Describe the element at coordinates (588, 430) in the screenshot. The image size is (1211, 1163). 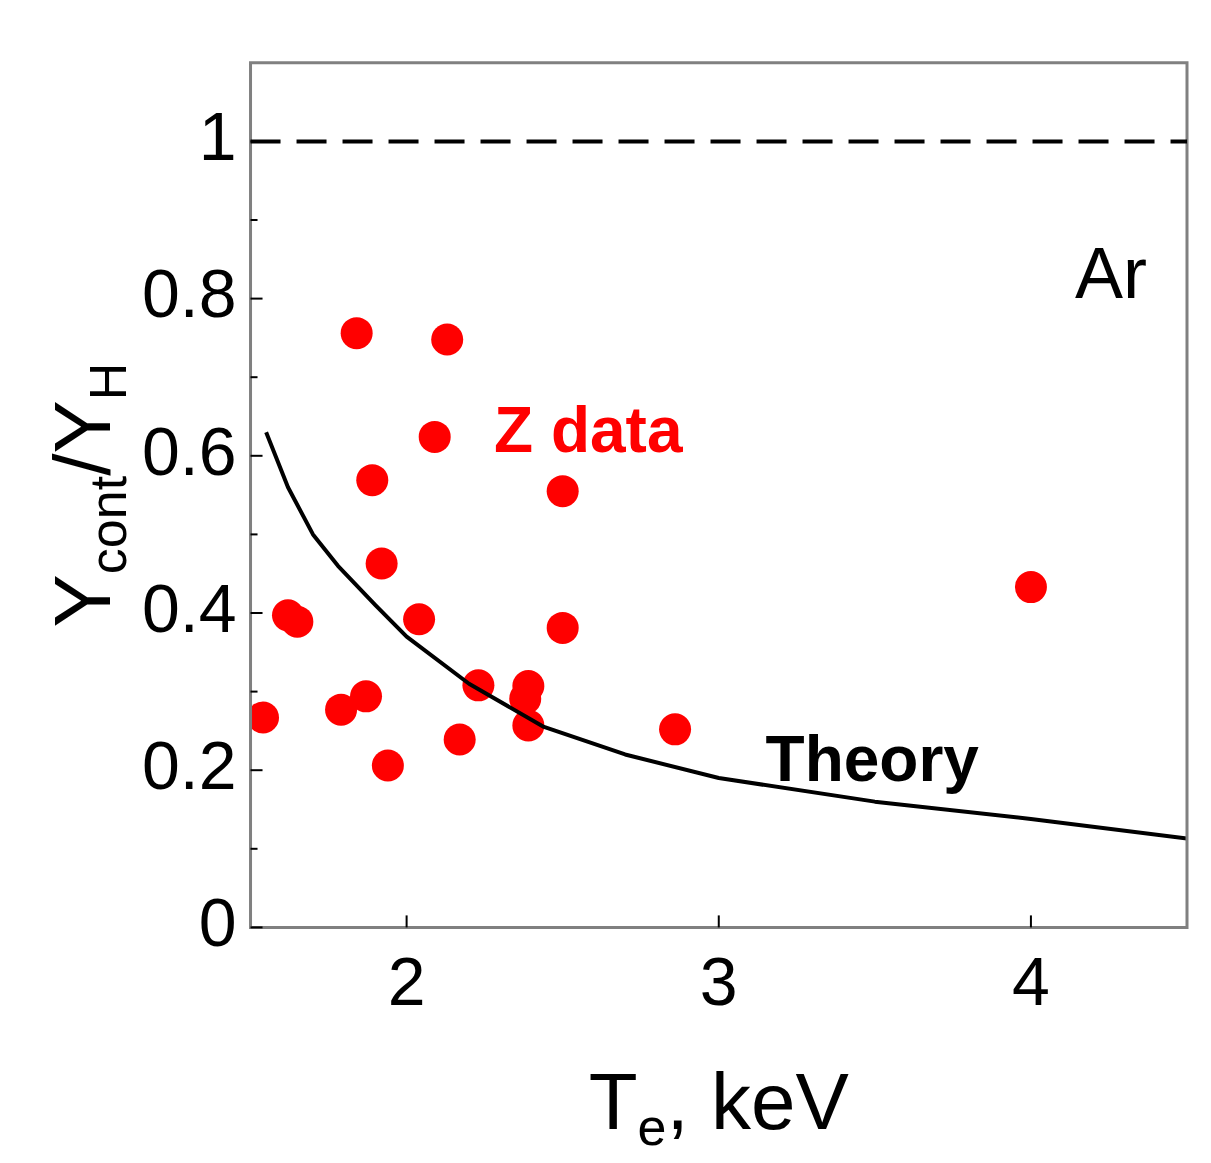
I see `series-label: Z data` at that location.